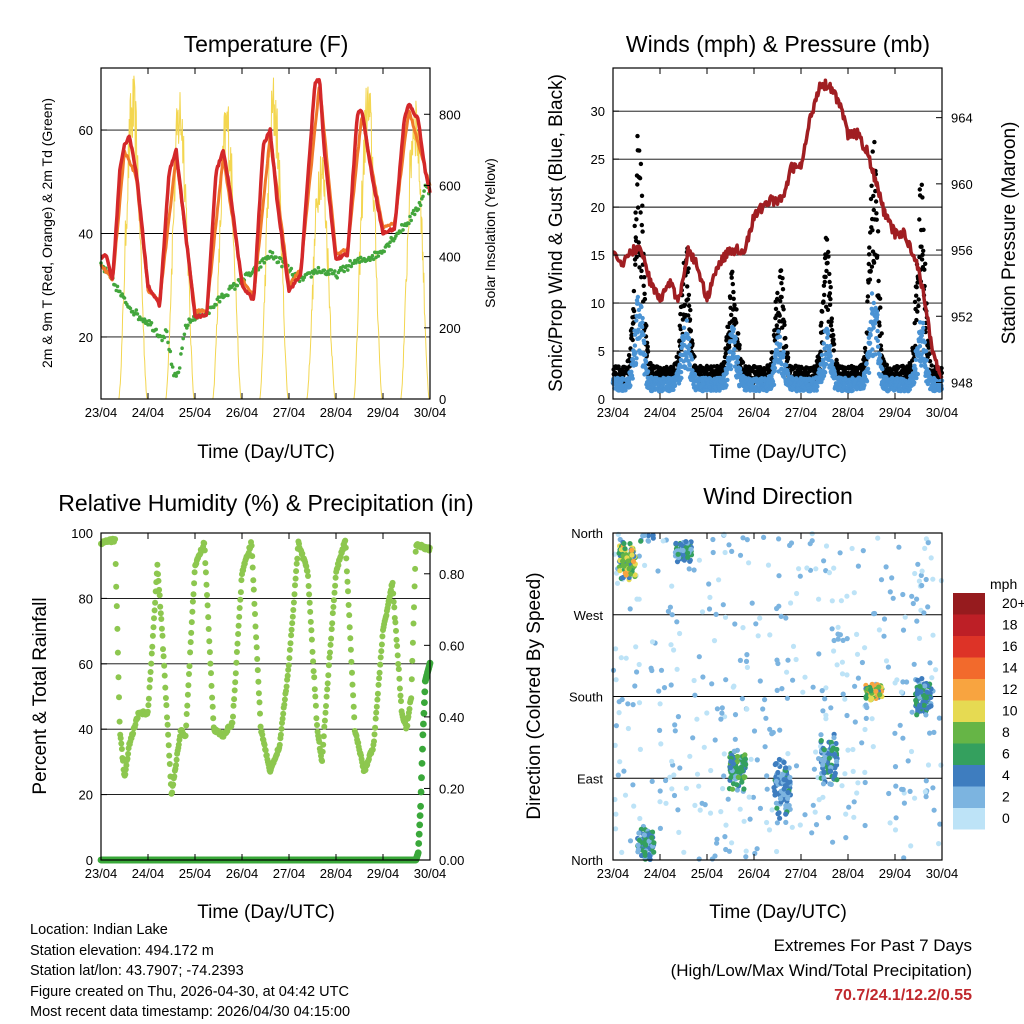  Describe the element at coordinates (195, 412) in the screenshot. I see `temperature-x-tick-label: 25/04` at that location.